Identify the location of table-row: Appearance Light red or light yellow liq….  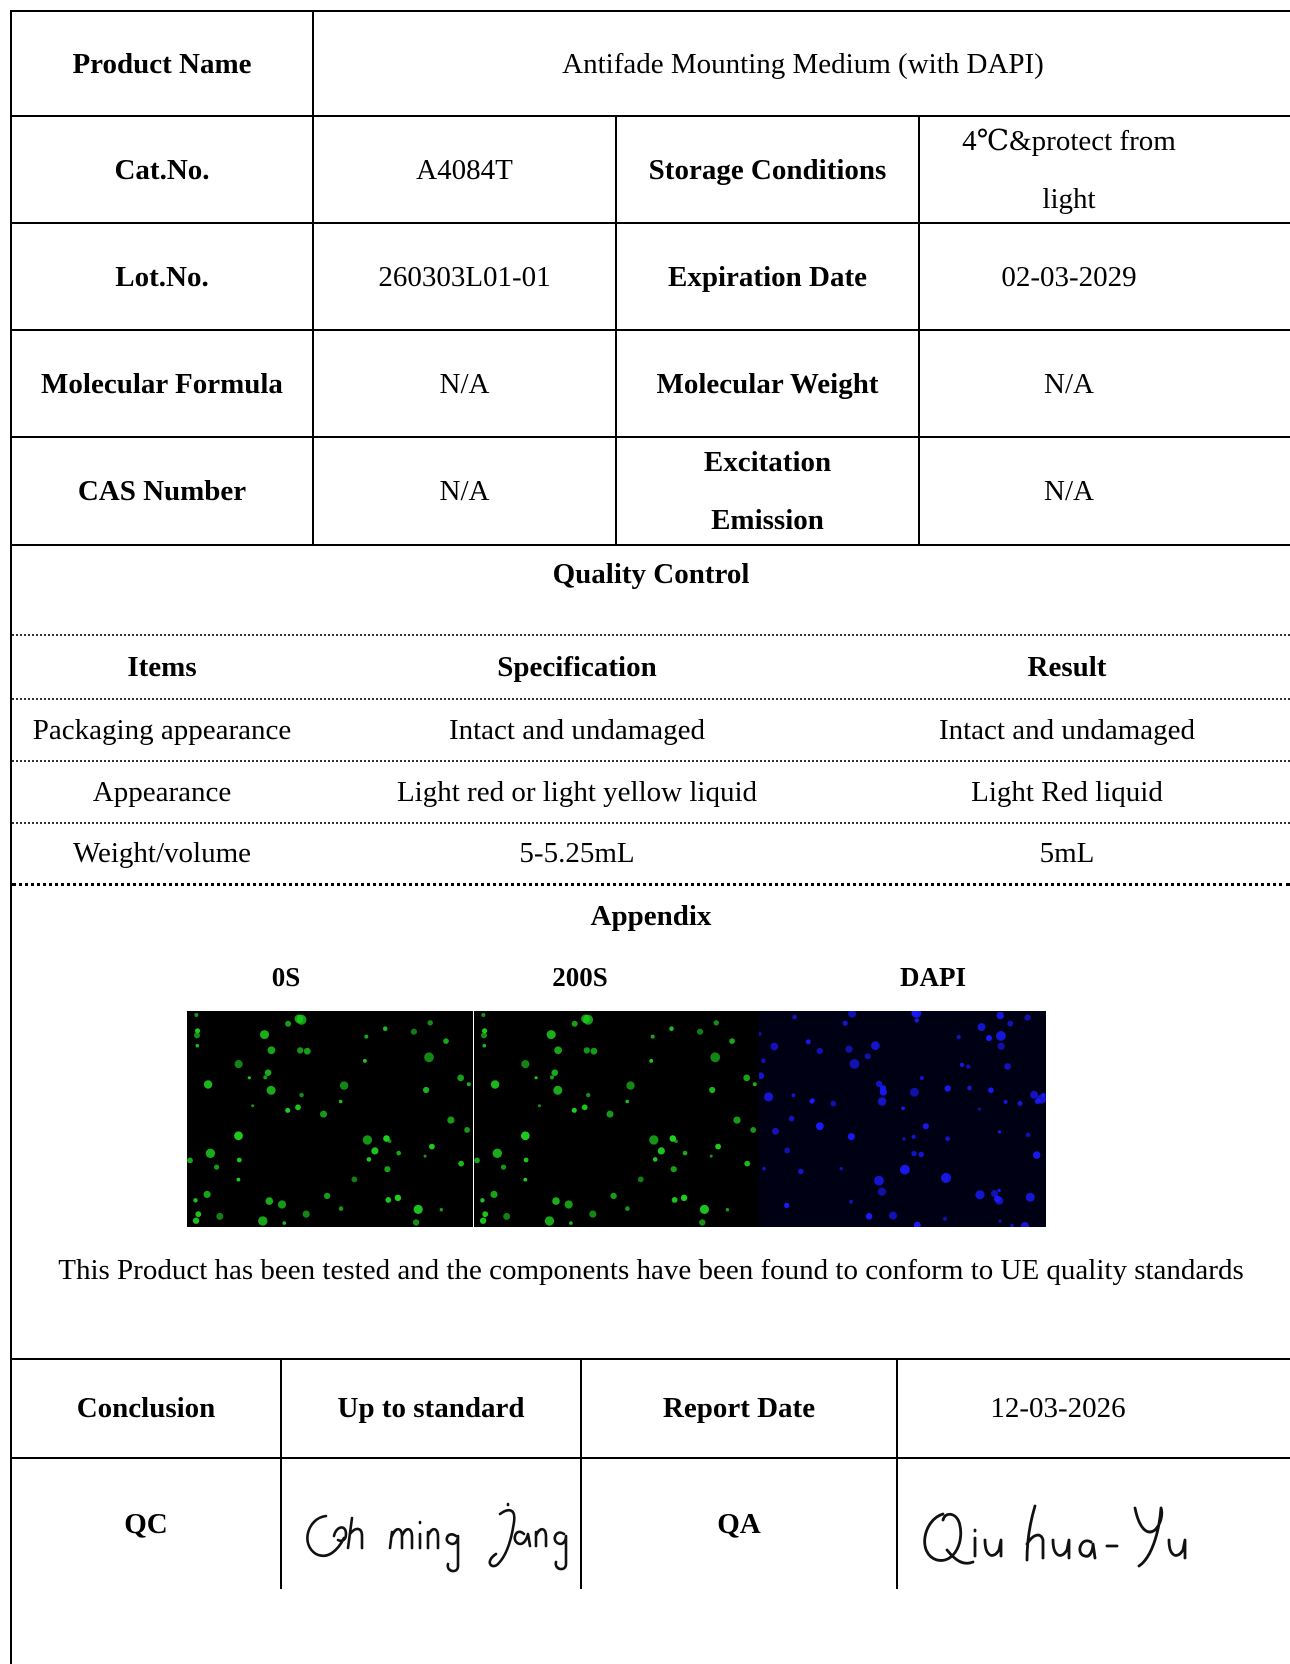
(651, 793).